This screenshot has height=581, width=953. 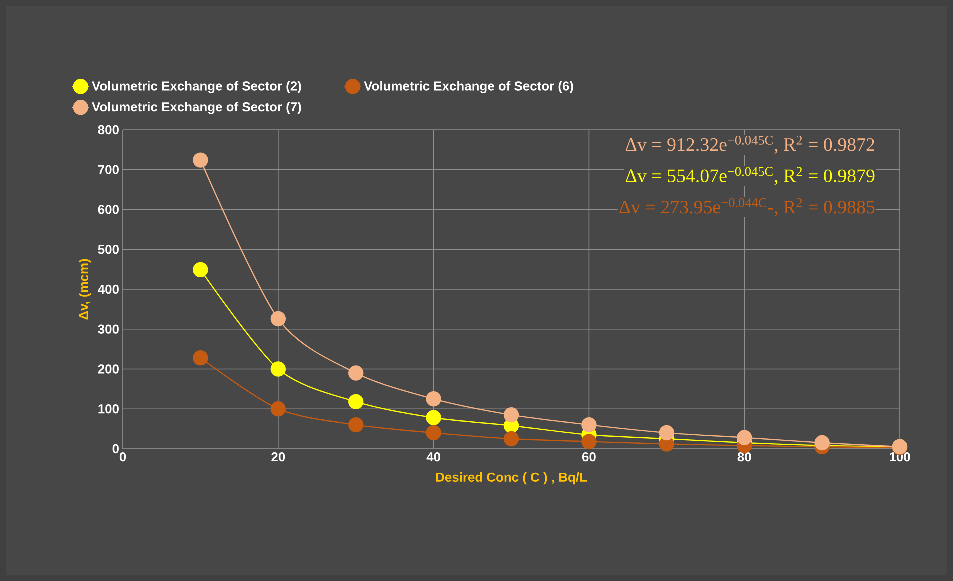 I want to click on y-tick-label: 400, so click(x=108, y=289).